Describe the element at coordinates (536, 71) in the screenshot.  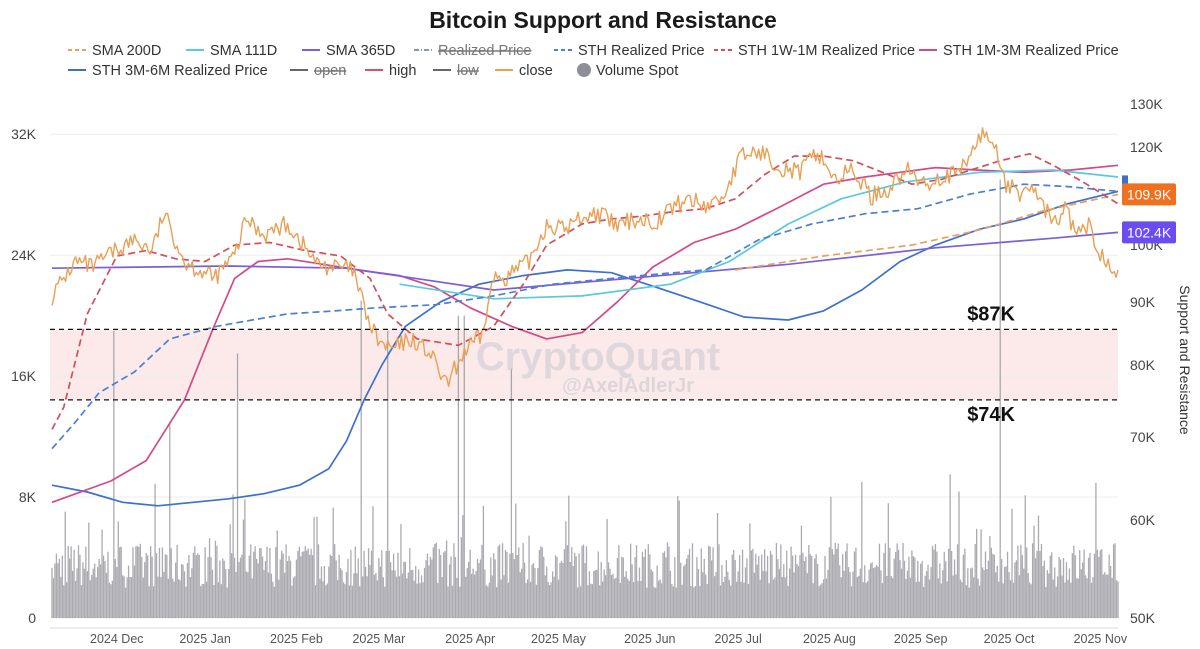
I see `legend-label: close` at that location.